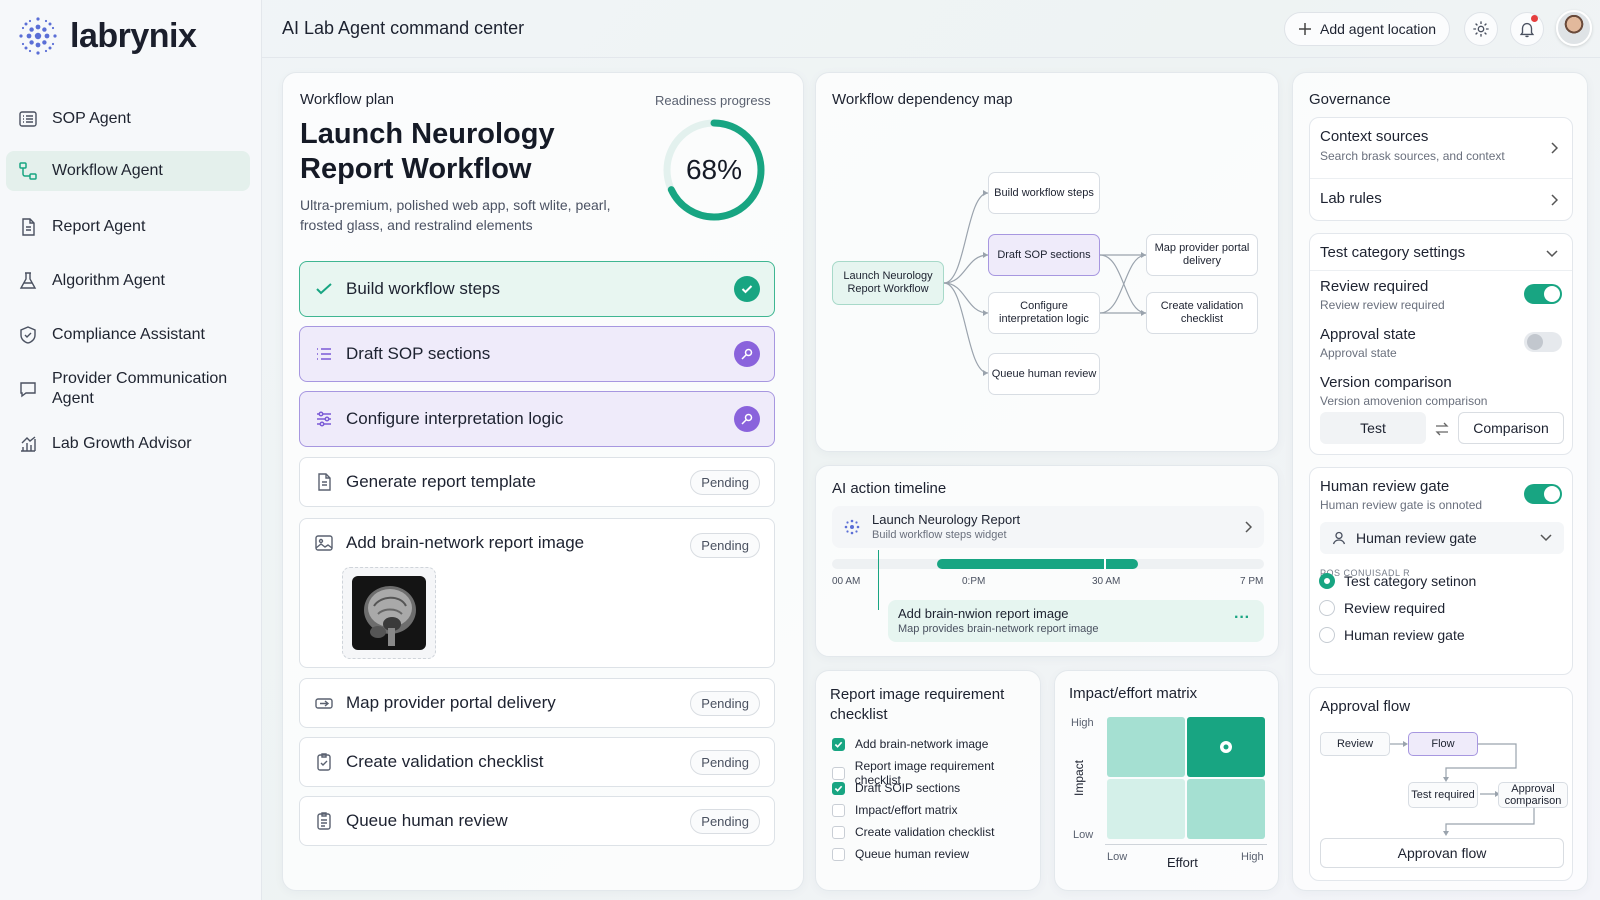 This screenshot has height=900, width=1600. Describe the element at coordinates (1543, 342) in the screenshot. I see `approval-state-toggle` at that location.